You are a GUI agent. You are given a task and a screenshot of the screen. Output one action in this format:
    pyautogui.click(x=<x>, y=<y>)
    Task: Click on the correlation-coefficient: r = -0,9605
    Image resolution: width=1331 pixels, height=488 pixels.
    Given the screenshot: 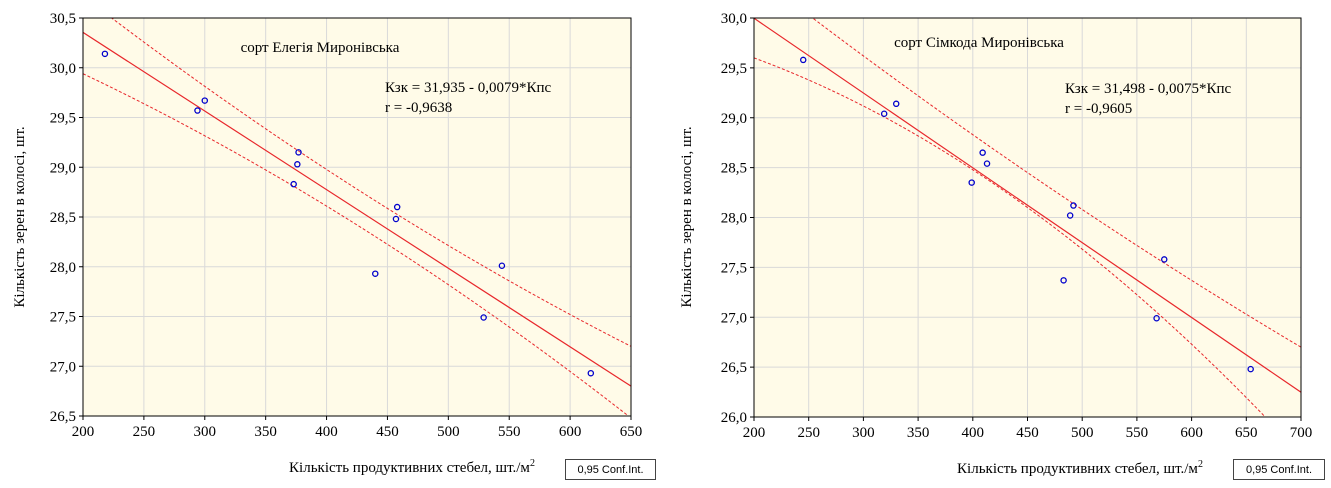 What is the action you would take?
    pyautogui.click(x=1098, y=109)
    